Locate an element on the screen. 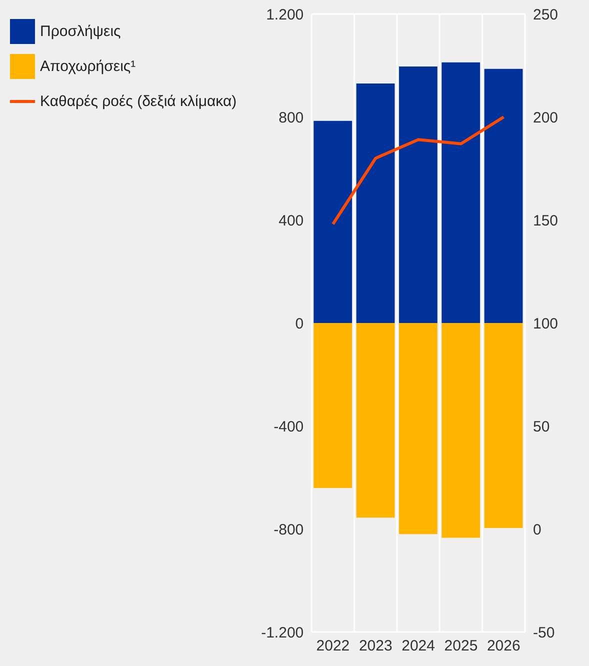 This screenshot has height=666, width=589. y-tick-label: 0 is located at coordinates (299, 323).